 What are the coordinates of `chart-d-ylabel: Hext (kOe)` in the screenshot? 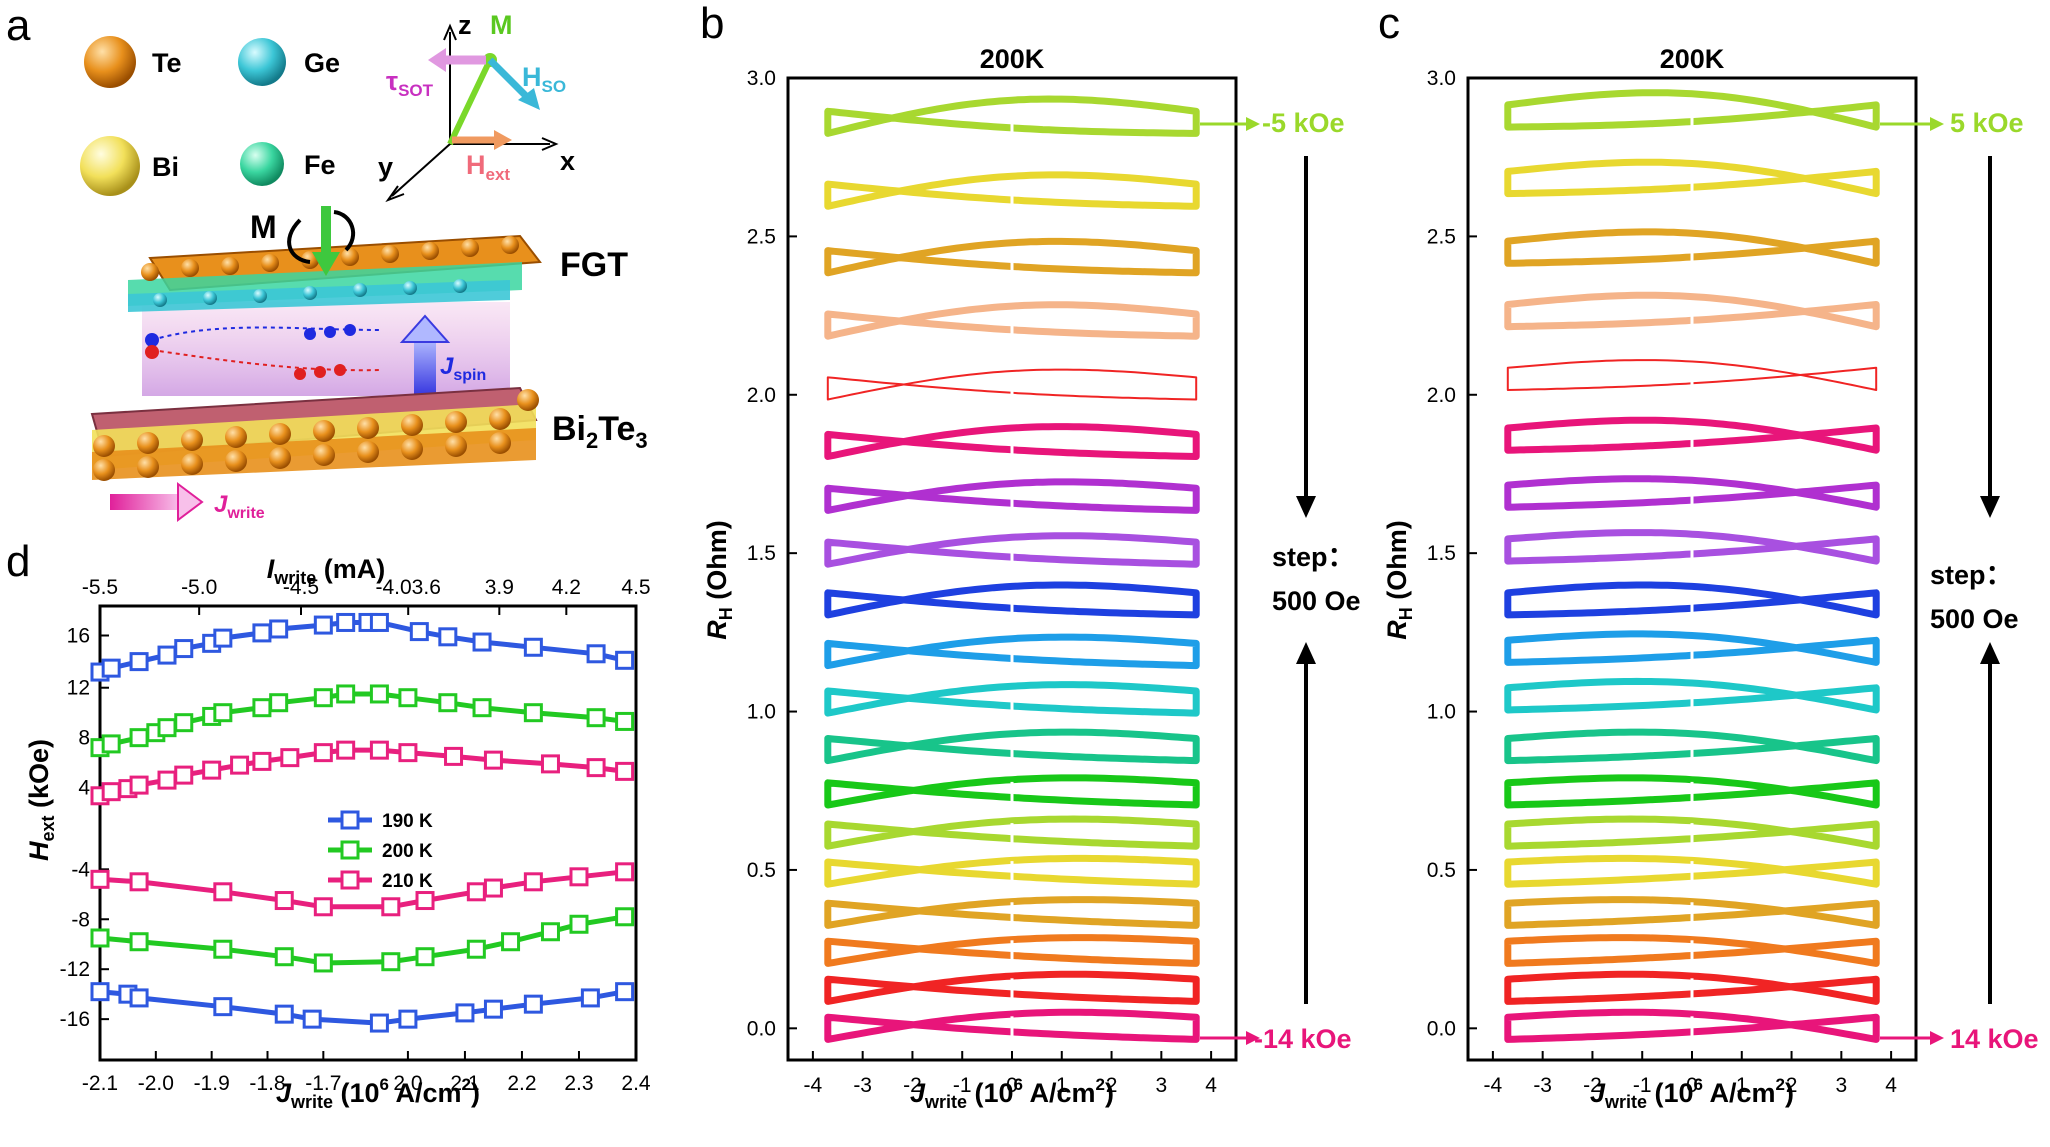 It's located at (41, 800).